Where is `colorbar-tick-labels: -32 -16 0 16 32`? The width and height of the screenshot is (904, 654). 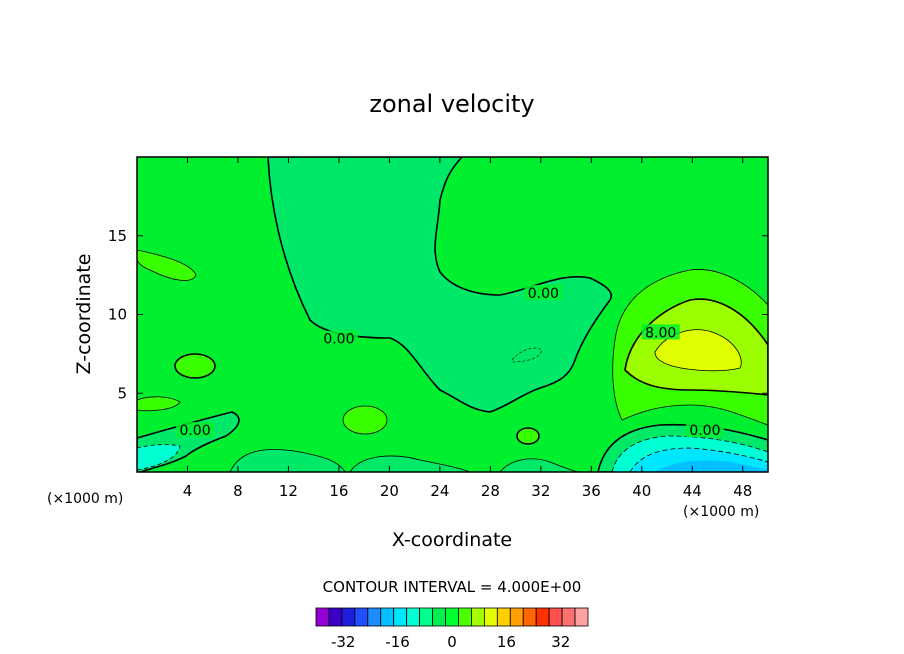
colorbar-tick-labels: -32 -16 0 16 32 is located at coordinates (450, 642).